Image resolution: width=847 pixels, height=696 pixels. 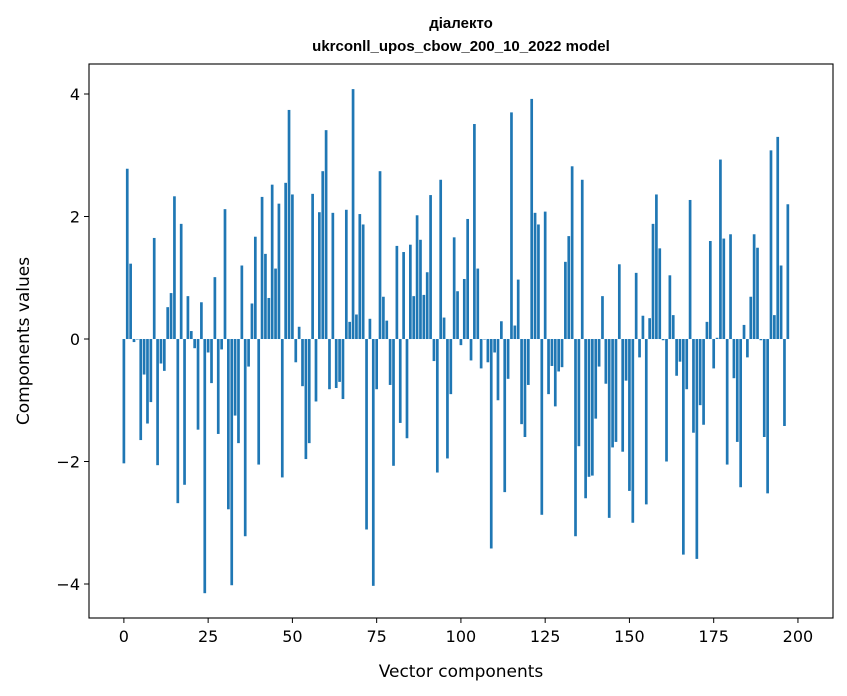 I want to click on x-tick-label: 100, so click(x=461, y=636).